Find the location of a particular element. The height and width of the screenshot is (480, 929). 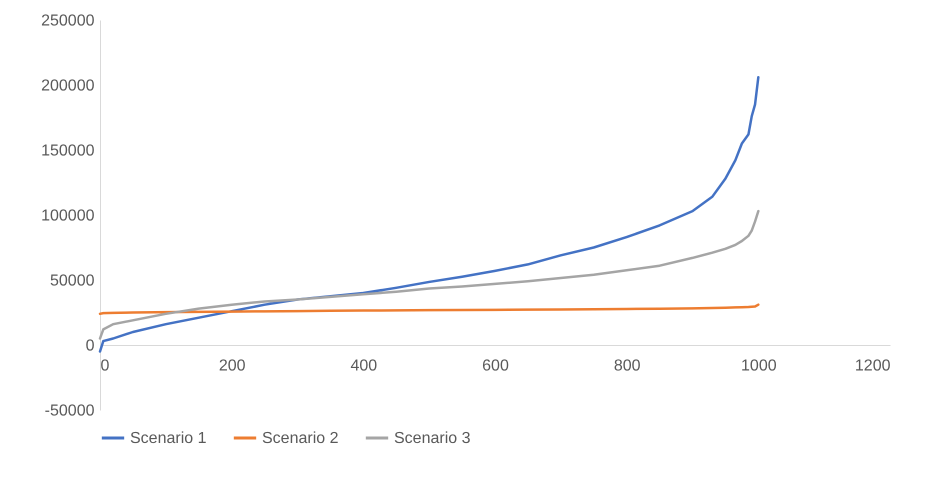

y-tick-label: 200000 is located at coordinates (68, 86).